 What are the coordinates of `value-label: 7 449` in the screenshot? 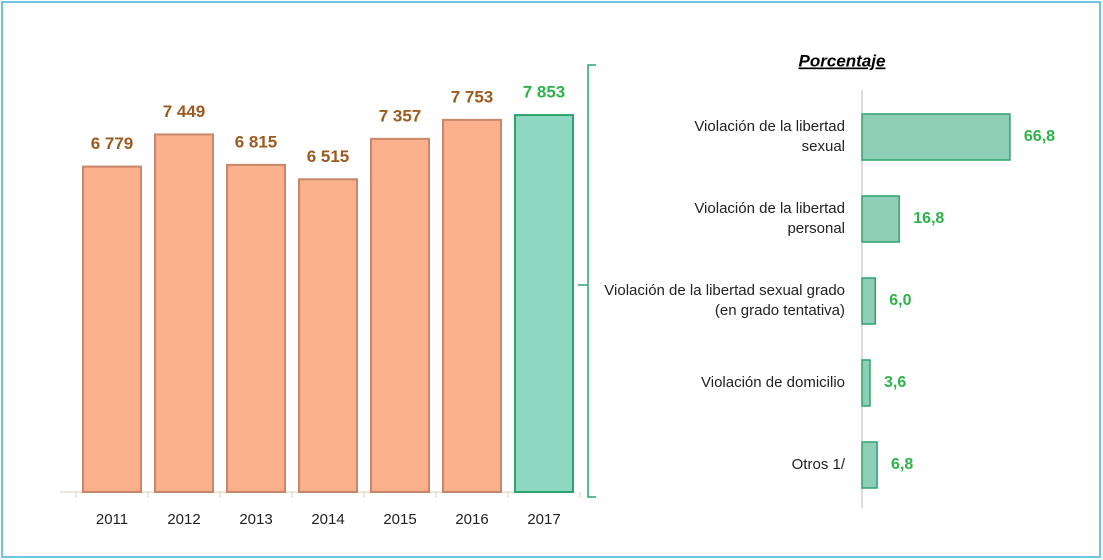 It's located at (184, 111).